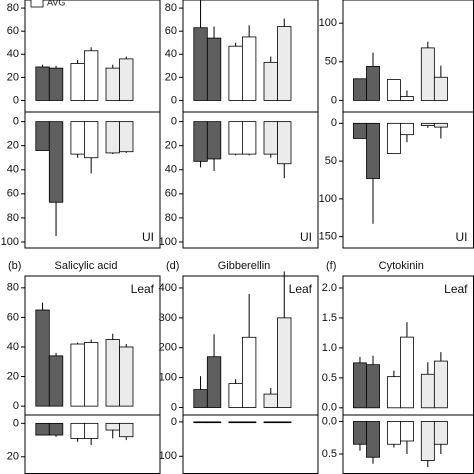 The width and height of the screenshot is (474, 474). What do you see at coordinates (168, 318) in the screenshot?
I see `y-tick-label: 300` at bounding box center [168, 318].